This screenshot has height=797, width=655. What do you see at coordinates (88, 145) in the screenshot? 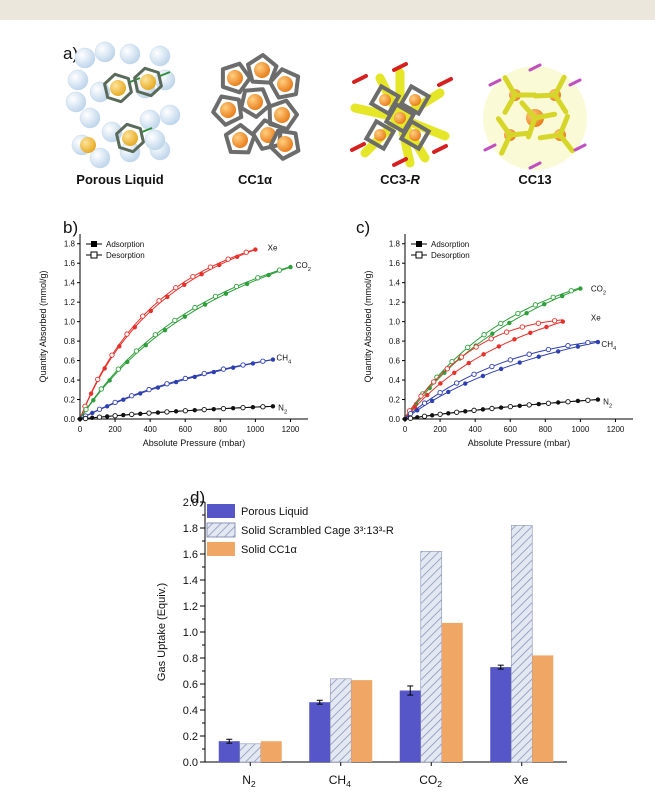
I see `gas-atom` at bounding box center [88, 145].